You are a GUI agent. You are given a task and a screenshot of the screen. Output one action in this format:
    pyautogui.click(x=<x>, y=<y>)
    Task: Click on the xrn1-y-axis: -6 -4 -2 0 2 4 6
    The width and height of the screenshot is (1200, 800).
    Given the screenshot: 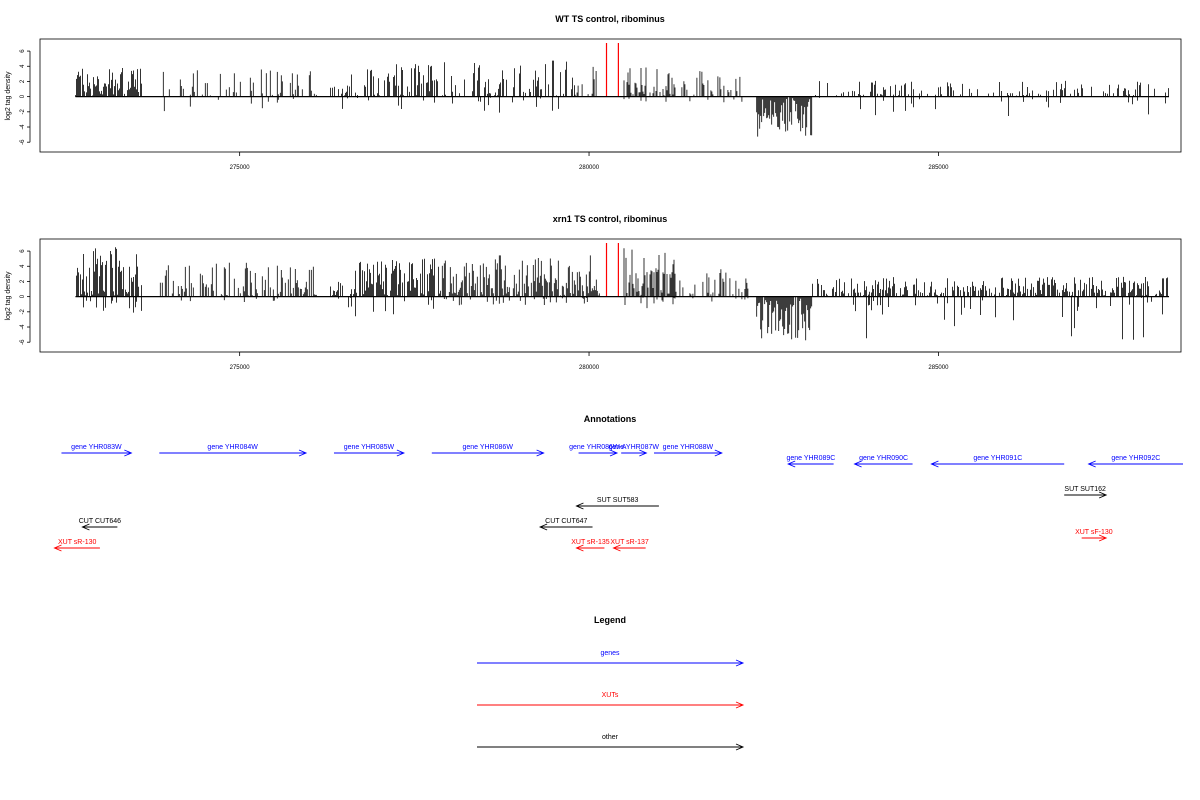 What is the action you would take?
    pyautogui.click(x=25, y=297)
    